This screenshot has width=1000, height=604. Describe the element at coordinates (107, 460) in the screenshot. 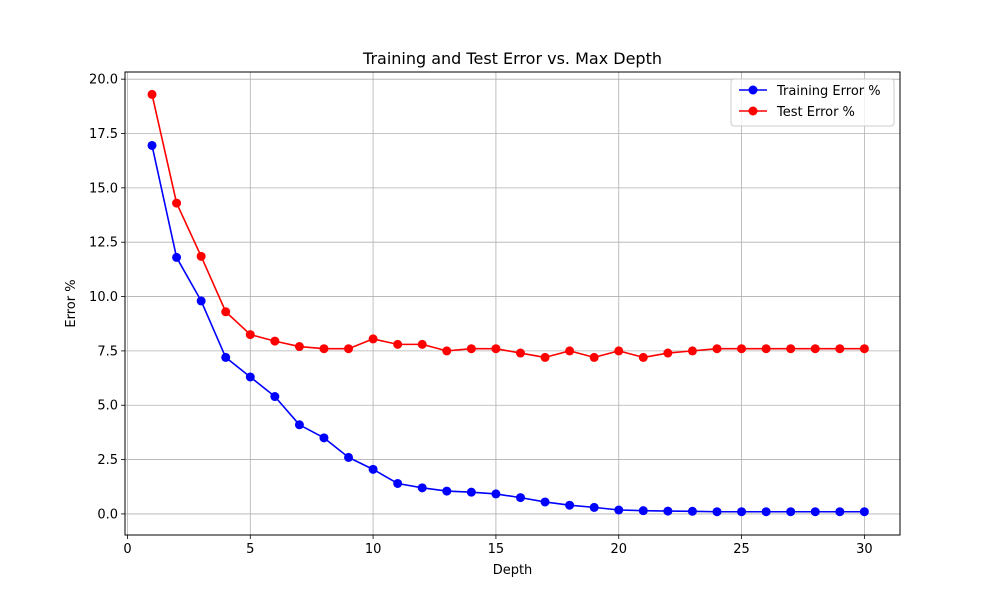

I see `y-tick-label: 2.5` at that location.